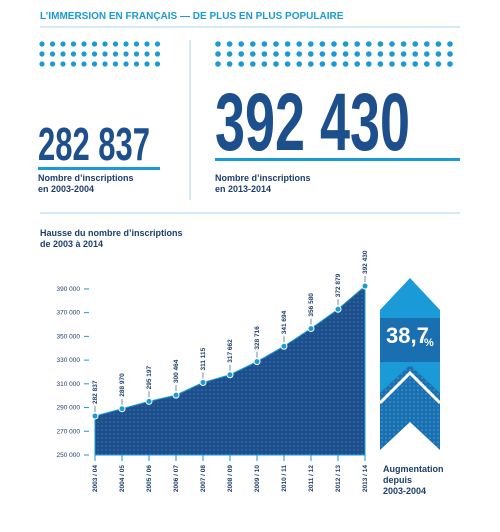 This screenshot has height=532, width=500. Describe the element at coordinates (149, 378) in the screenshot. I see `value-label: 295 197` at that location.